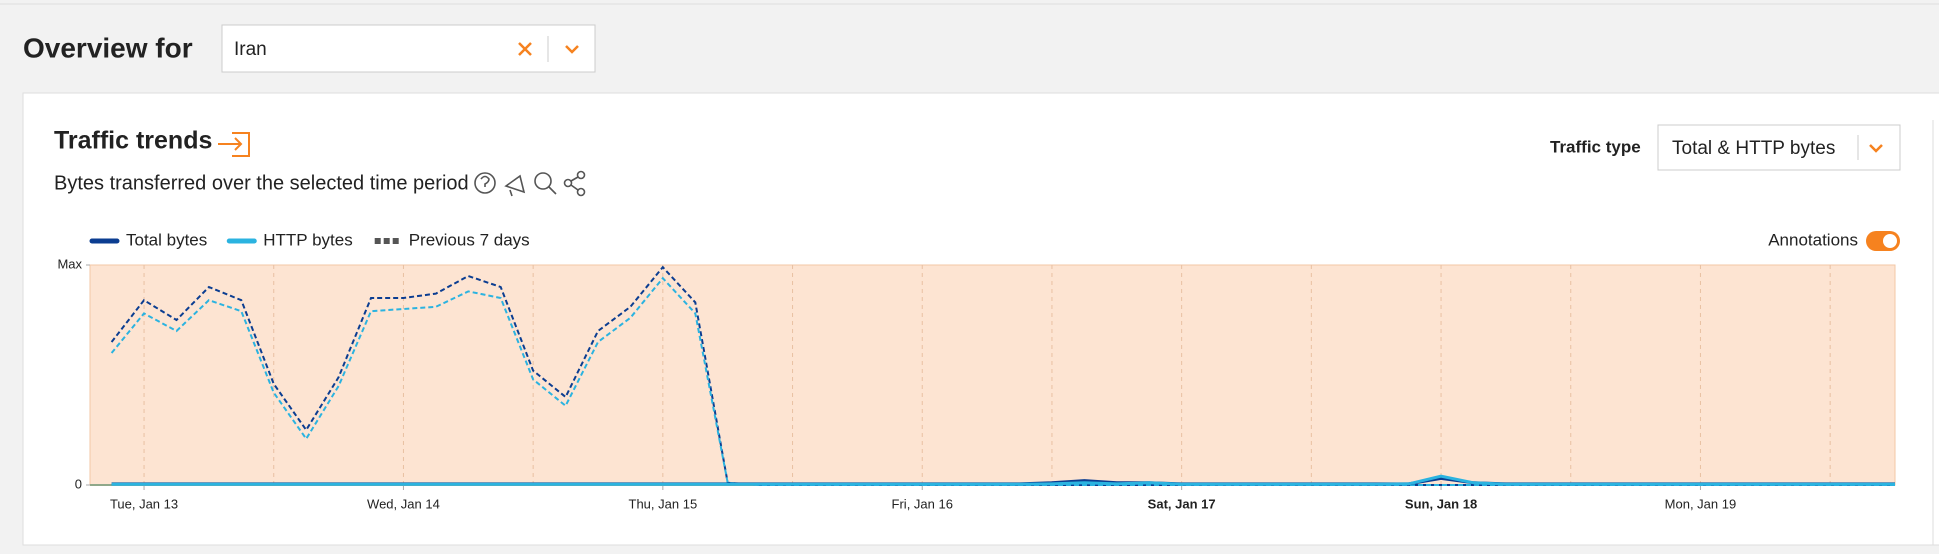 The width and height of the screenshot is (1939, 554). I want to click on series-line, so click(1003, 480).